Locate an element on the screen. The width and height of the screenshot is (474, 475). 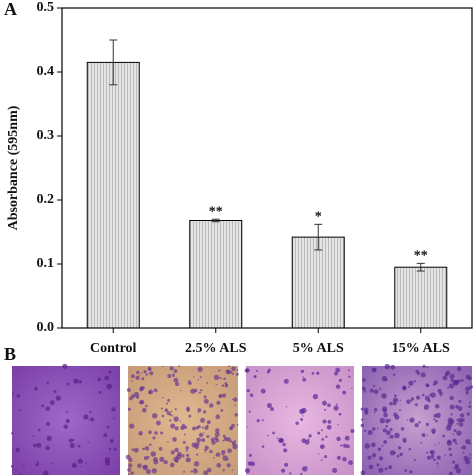
bar is located at coordinates (421, 297).